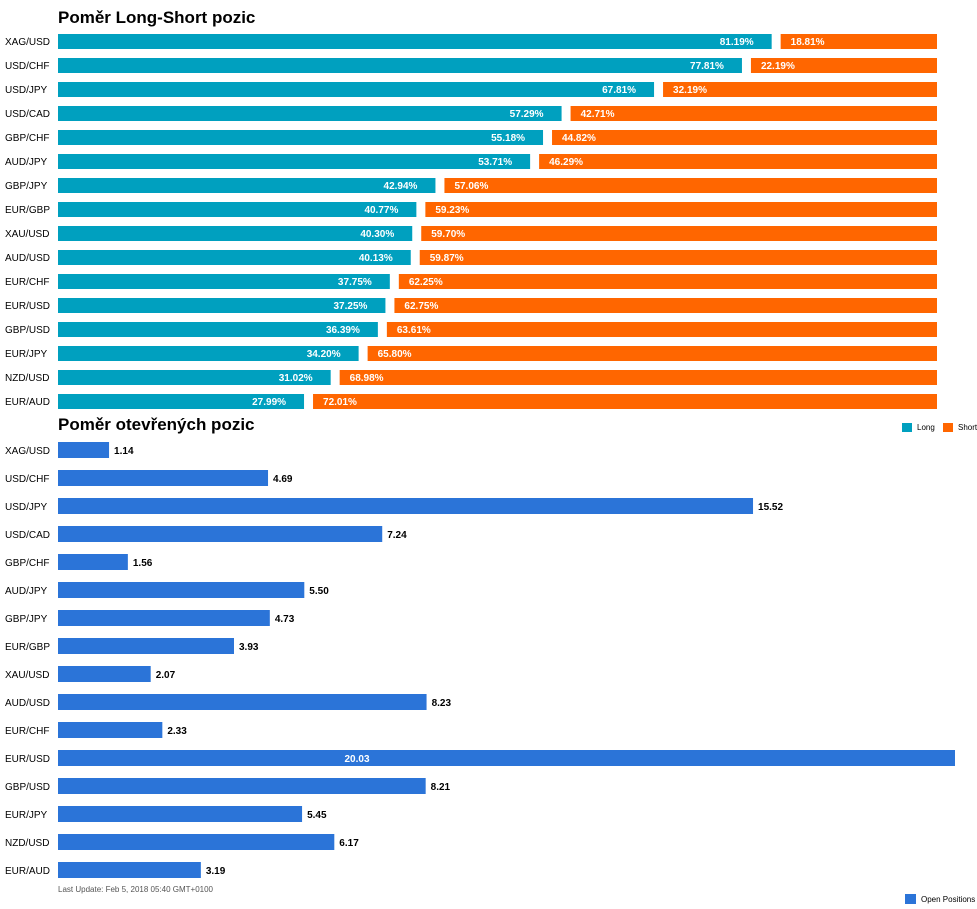 The width and height of the screenshot is (977, 909). I want to click on open-positions-bar-eur-jpy, so click(180, 814).